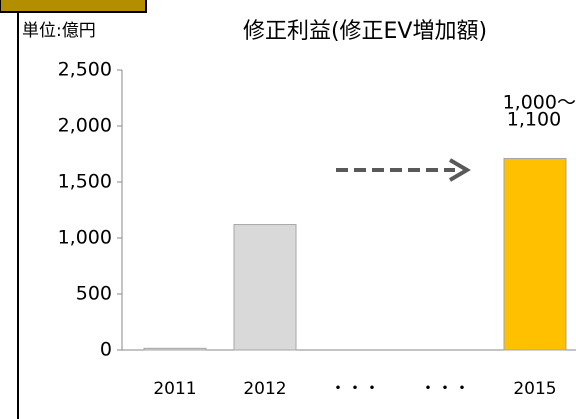  Describe the element at coordinates (264, 389) in the screenshot. I see `x-tick-label: 2012` at that location.